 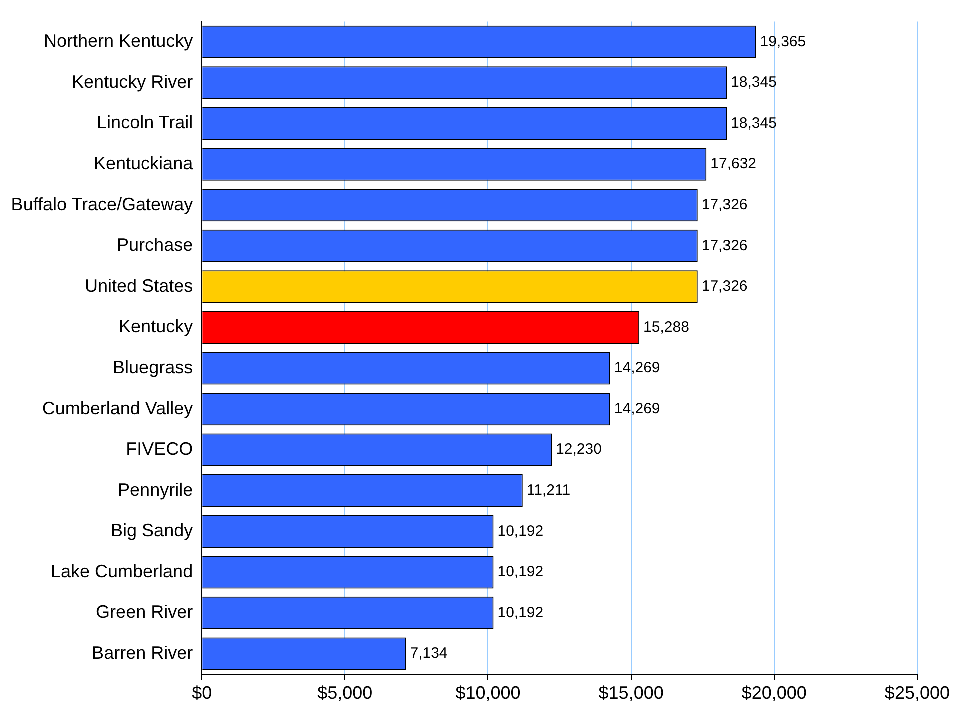 I want to click on y-tick-label: Cumberland Valley, so click(x=118, y=408).